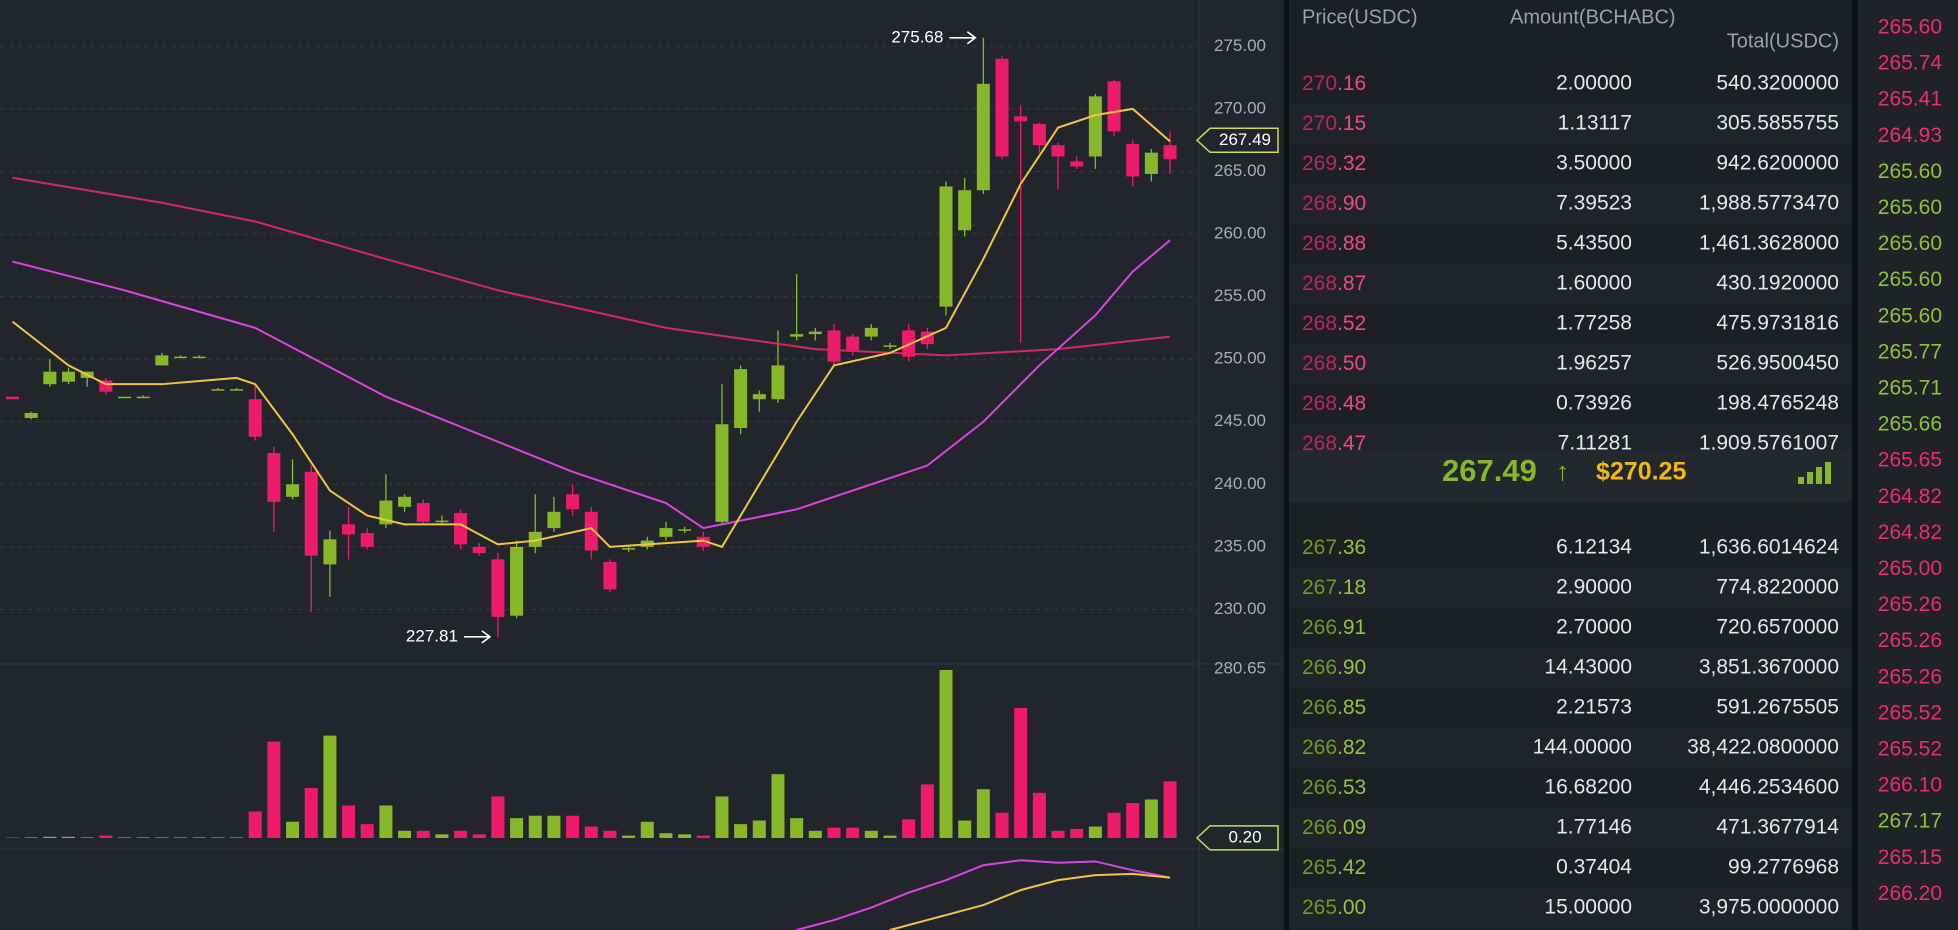 This screenshot has height=930, width=1958. I want to click on price: 268.88, so click(1334, 243).